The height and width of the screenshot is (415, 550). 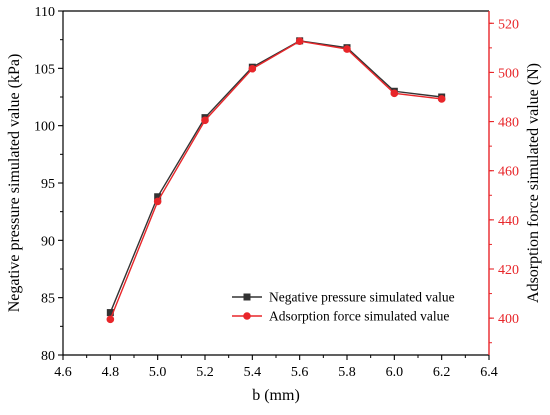 I want to click on legend-square-marker, so click(x=247, y=297).